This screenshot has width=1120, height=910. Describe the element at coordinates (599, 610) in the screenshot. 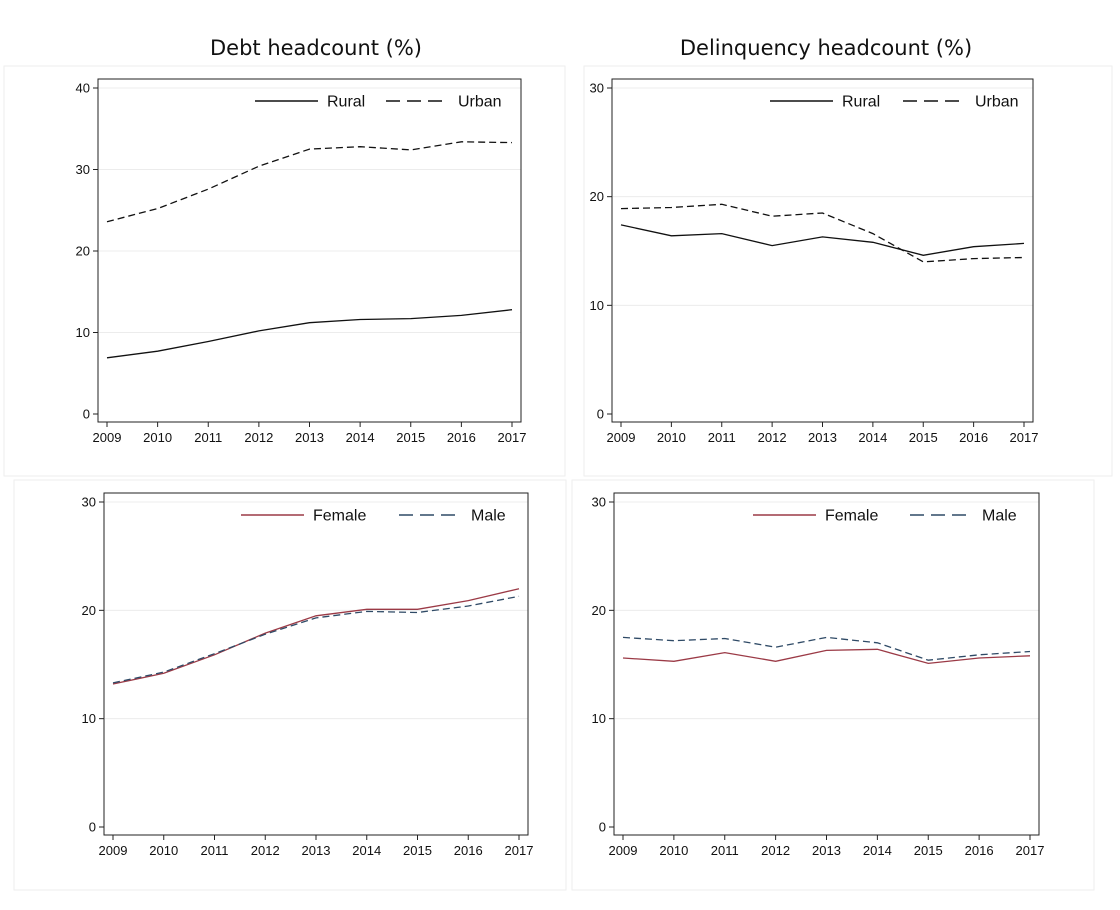

I see `y-tick-label: 20` at that location.